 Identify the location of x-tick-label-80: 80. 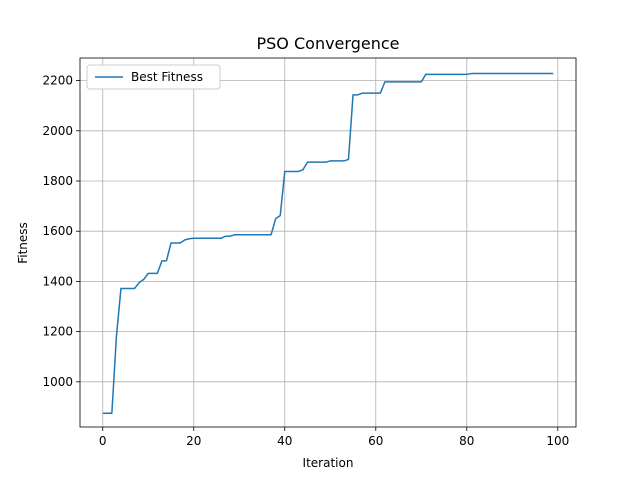
(466, 441).